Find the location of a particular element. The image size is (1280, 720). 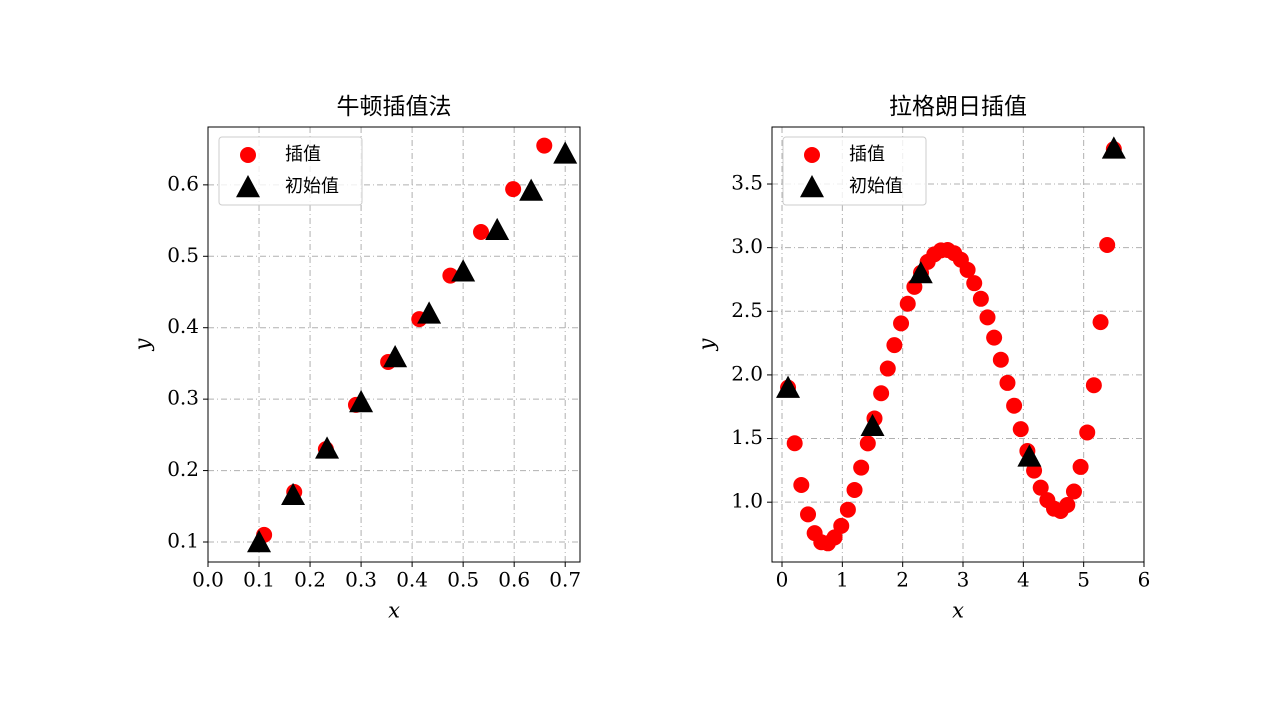

chart-title: 拉格朗日插值 is located at coordinates (958, 107).